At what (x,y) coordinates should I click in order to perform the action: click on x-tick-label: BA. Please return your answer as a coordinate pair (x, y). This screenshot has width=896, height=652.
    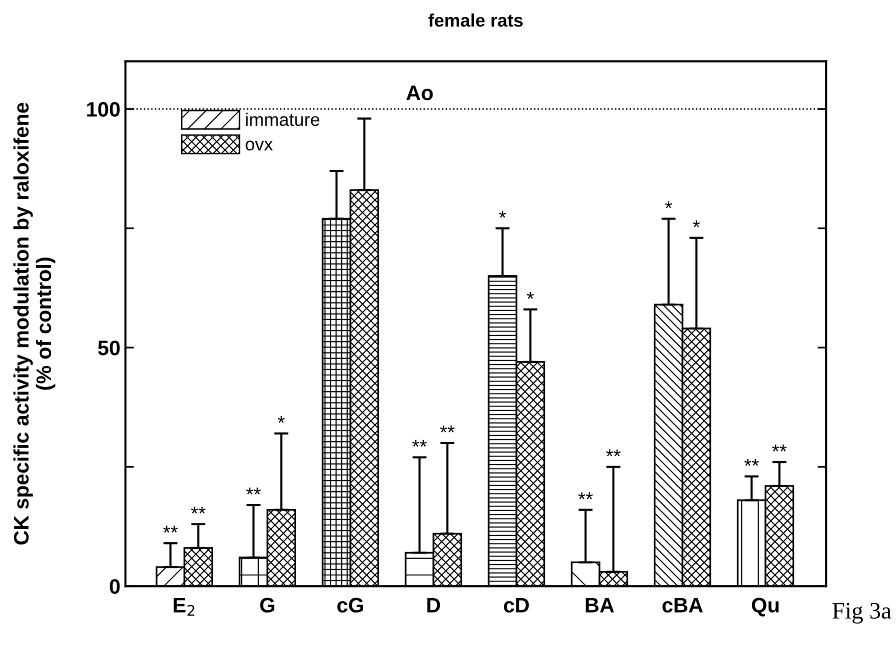
    Looking at the image, I should click on (600, 605).